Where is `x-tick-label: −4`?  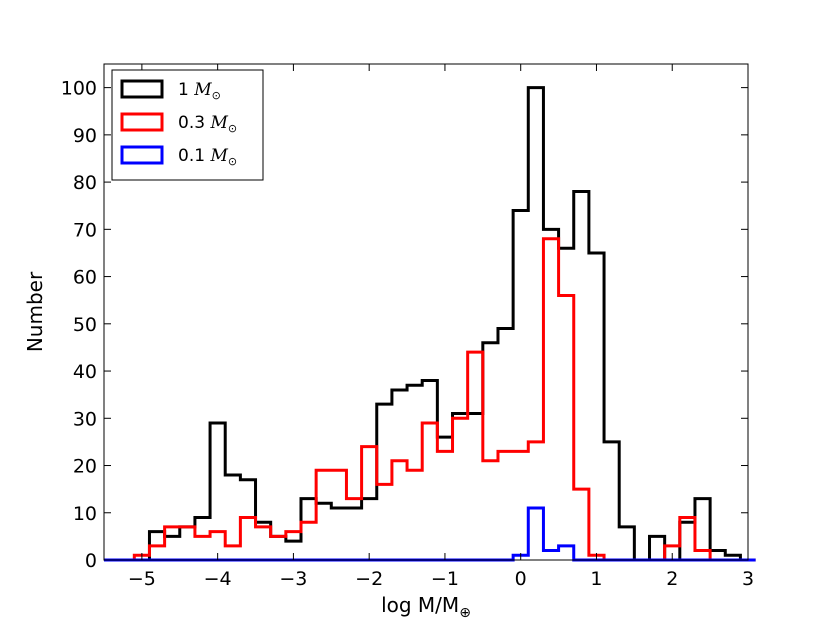 x-tick-label: −4 is located at coordinates (218, 579).